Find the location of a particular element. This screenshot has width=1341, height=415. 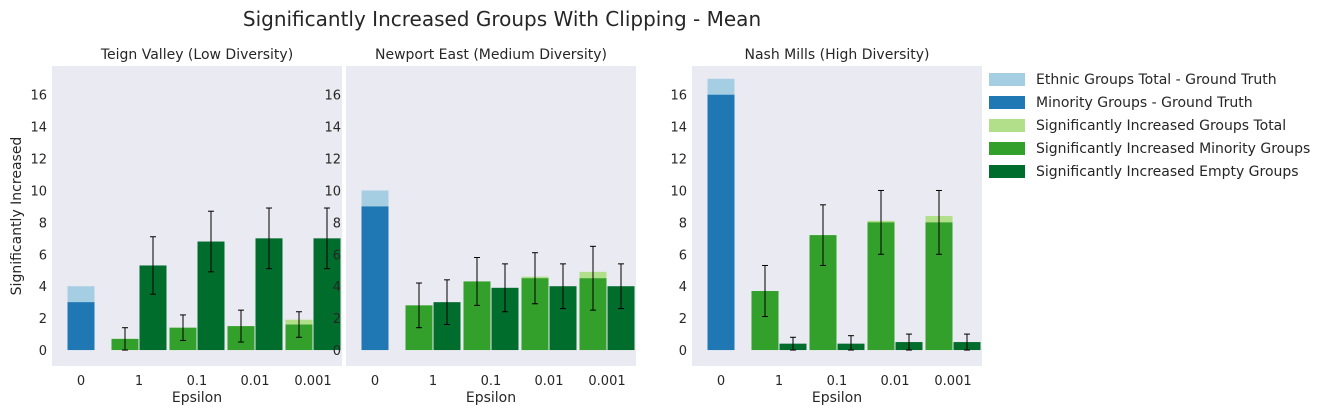

legend-item: Significantly Increased Empty Groups is located at coordinates (1144, 172).